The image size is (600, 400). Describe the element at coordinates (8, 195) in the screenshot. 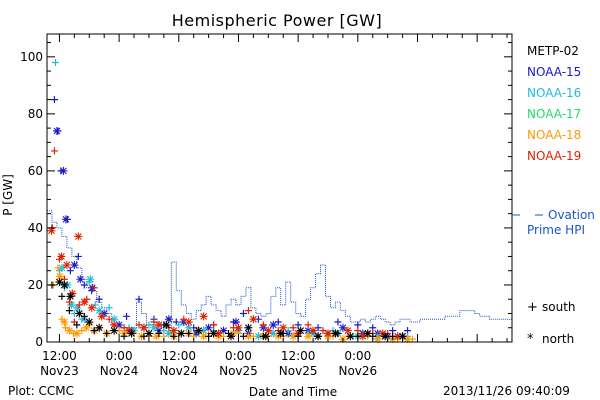

I see `y-axis-label: P [GW]` at that location.